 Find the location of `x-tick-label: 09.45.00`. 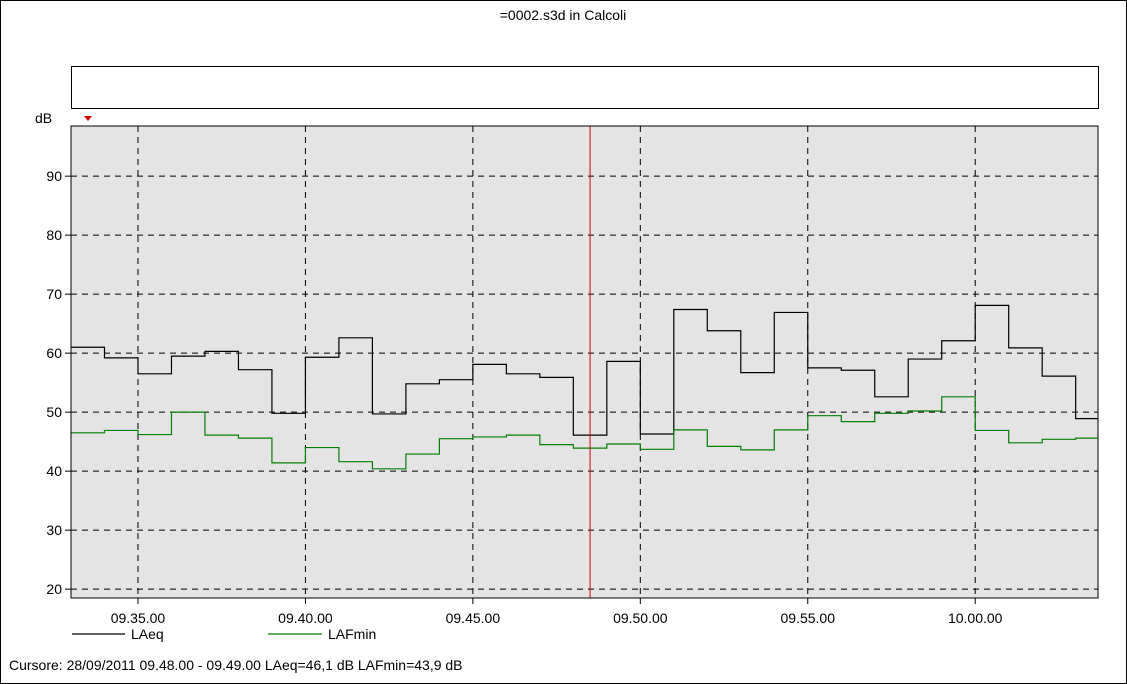

x-tick-label: 09.45.00 is located at coordinates (473, 618).